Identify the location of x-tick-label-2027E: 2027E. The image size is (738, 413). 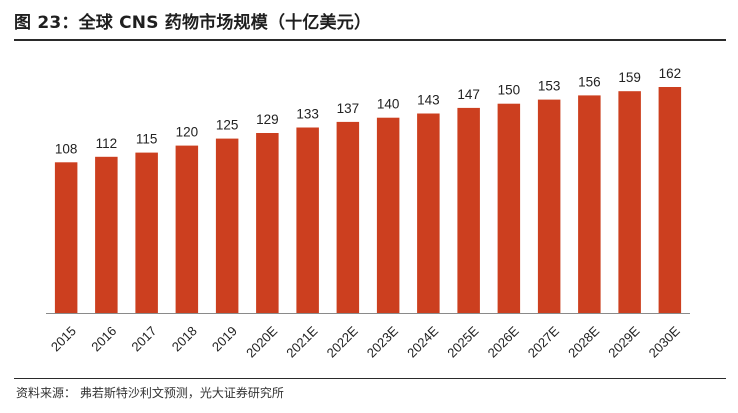
(543, 341).